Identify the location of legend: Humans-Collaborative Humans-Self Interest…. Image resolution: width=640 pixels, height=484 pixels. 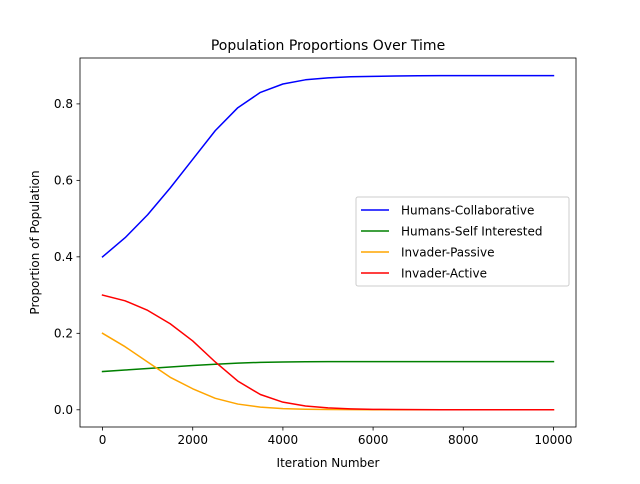
(462, 241).